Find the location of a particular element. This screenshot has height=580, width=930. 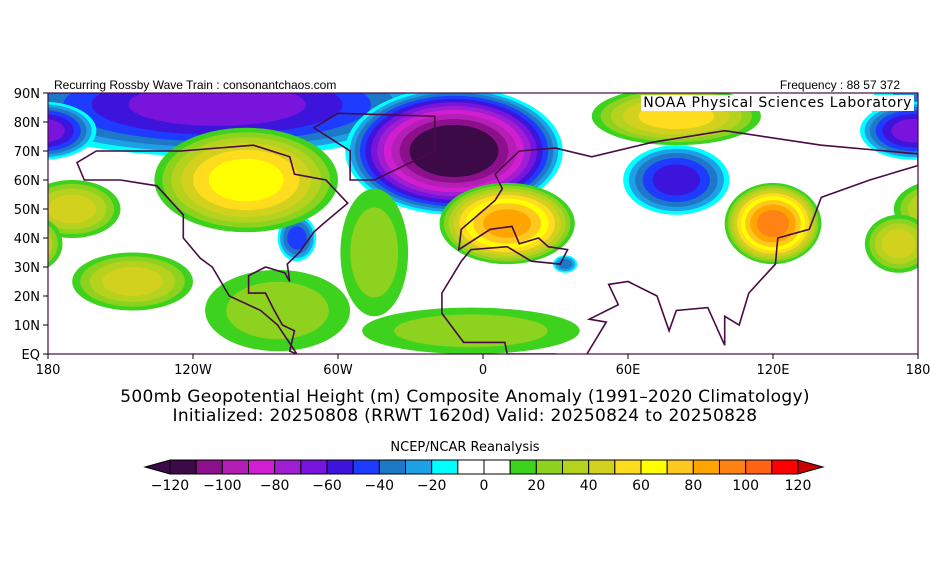

colorbar-tick-label: 100 is located at coordinates (745, 486).